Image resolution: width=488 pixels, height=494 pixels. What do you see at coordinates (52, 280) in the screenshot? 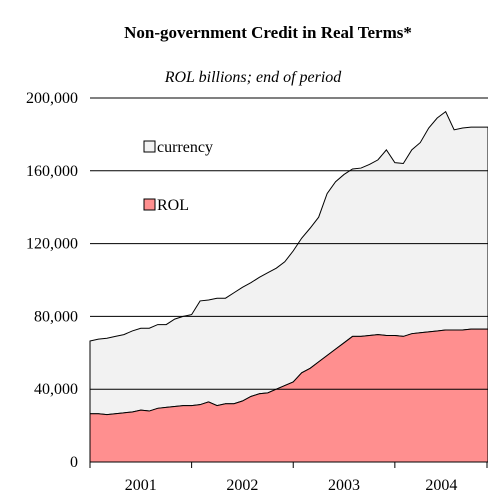
I see `y-axis-ticks: 0 40,000 80,000 120,000 160,000 200,000` at bounding box center [52, 280].